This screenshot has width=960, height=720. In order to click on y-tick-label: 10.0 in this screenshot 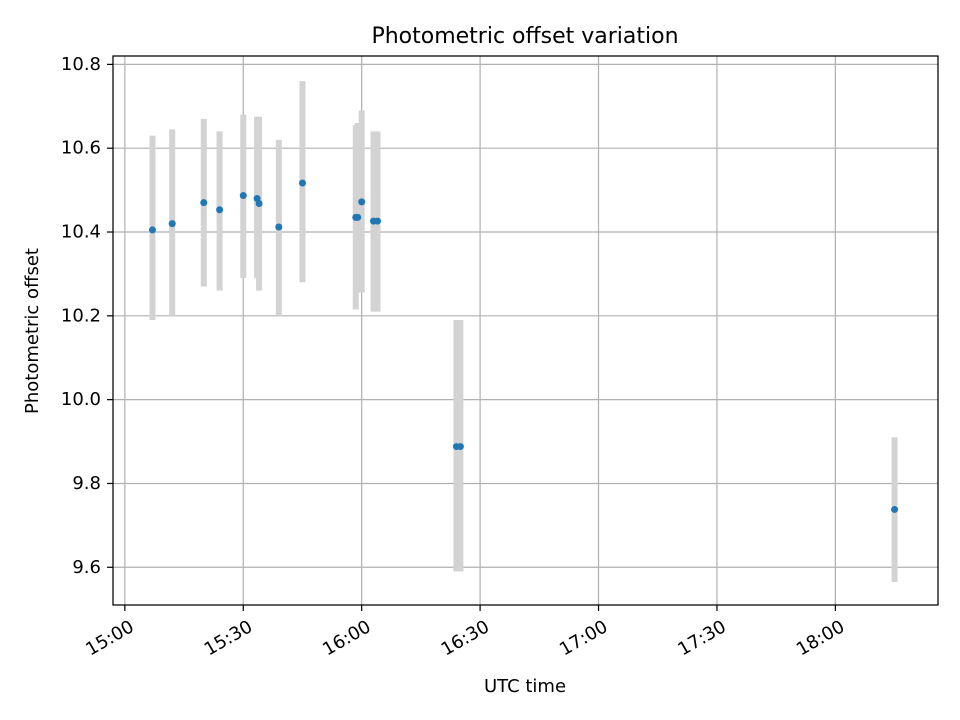, I will do `click(81, 399)`.